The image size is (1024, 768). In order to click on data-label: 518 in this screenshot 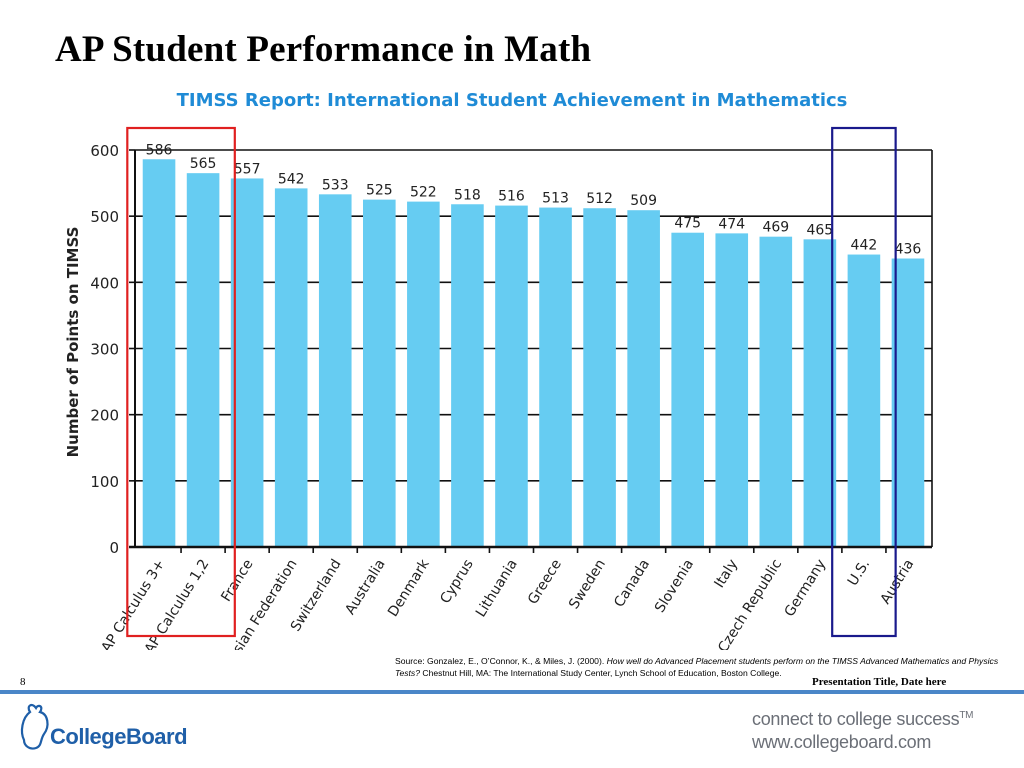, I will do `click(467, 195)`.